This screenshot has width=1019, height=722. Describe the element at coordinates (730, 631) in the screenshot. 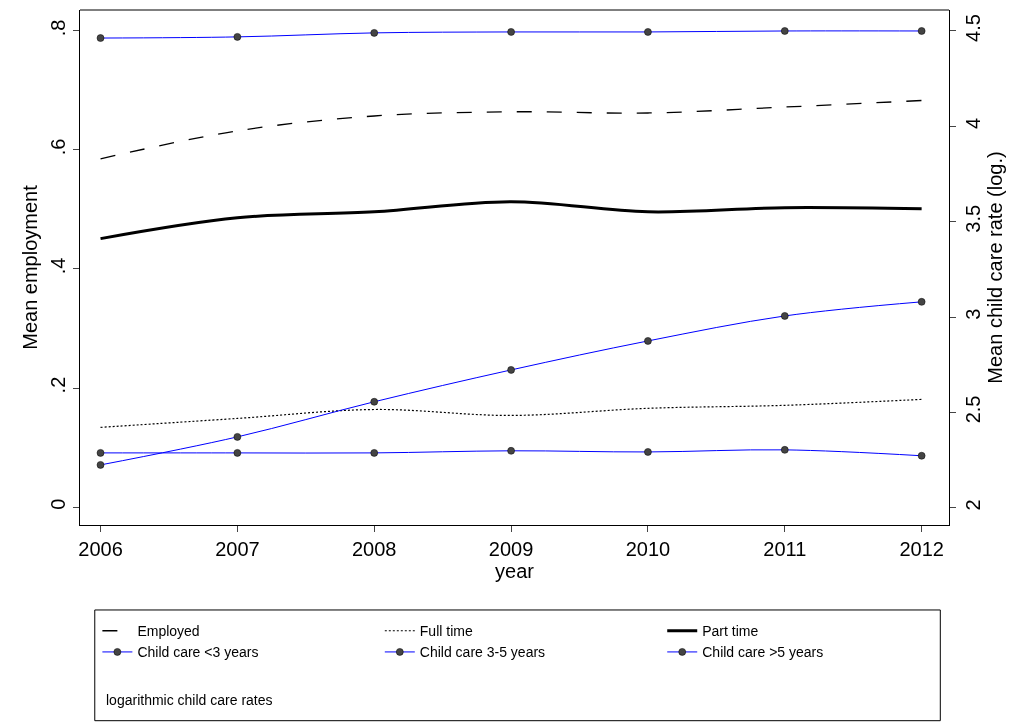

I see `legend-label: Part time` at that location.